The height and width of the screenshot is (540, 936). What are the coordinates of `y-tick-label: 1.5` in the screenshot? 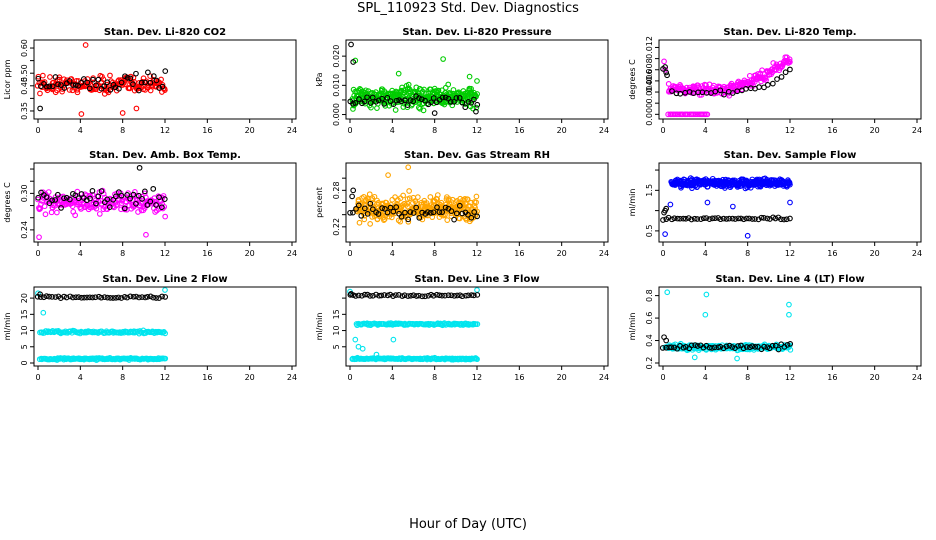 It's located at (649, 190).